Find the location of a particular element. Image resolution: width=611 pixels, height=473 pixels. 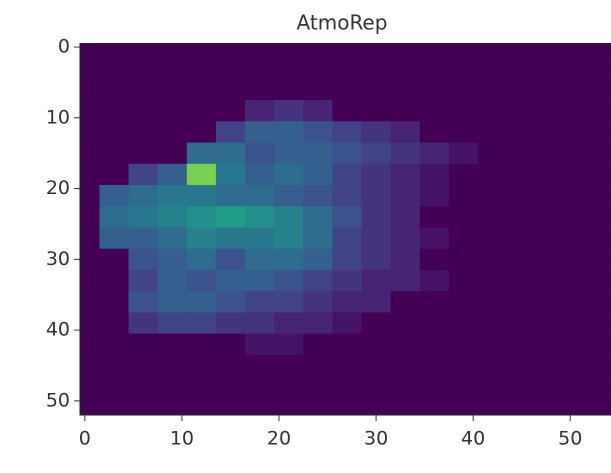

chart-title: AtmoRep is located at coordinates (342, 23).